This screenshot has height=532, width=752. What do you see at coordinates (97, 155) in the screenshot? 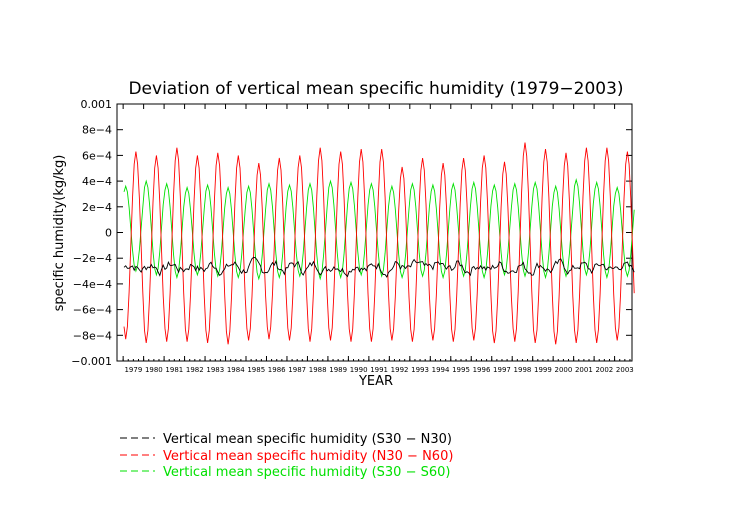
I see `y-tick-label: 6e−4` at bounding box center [97, 155].